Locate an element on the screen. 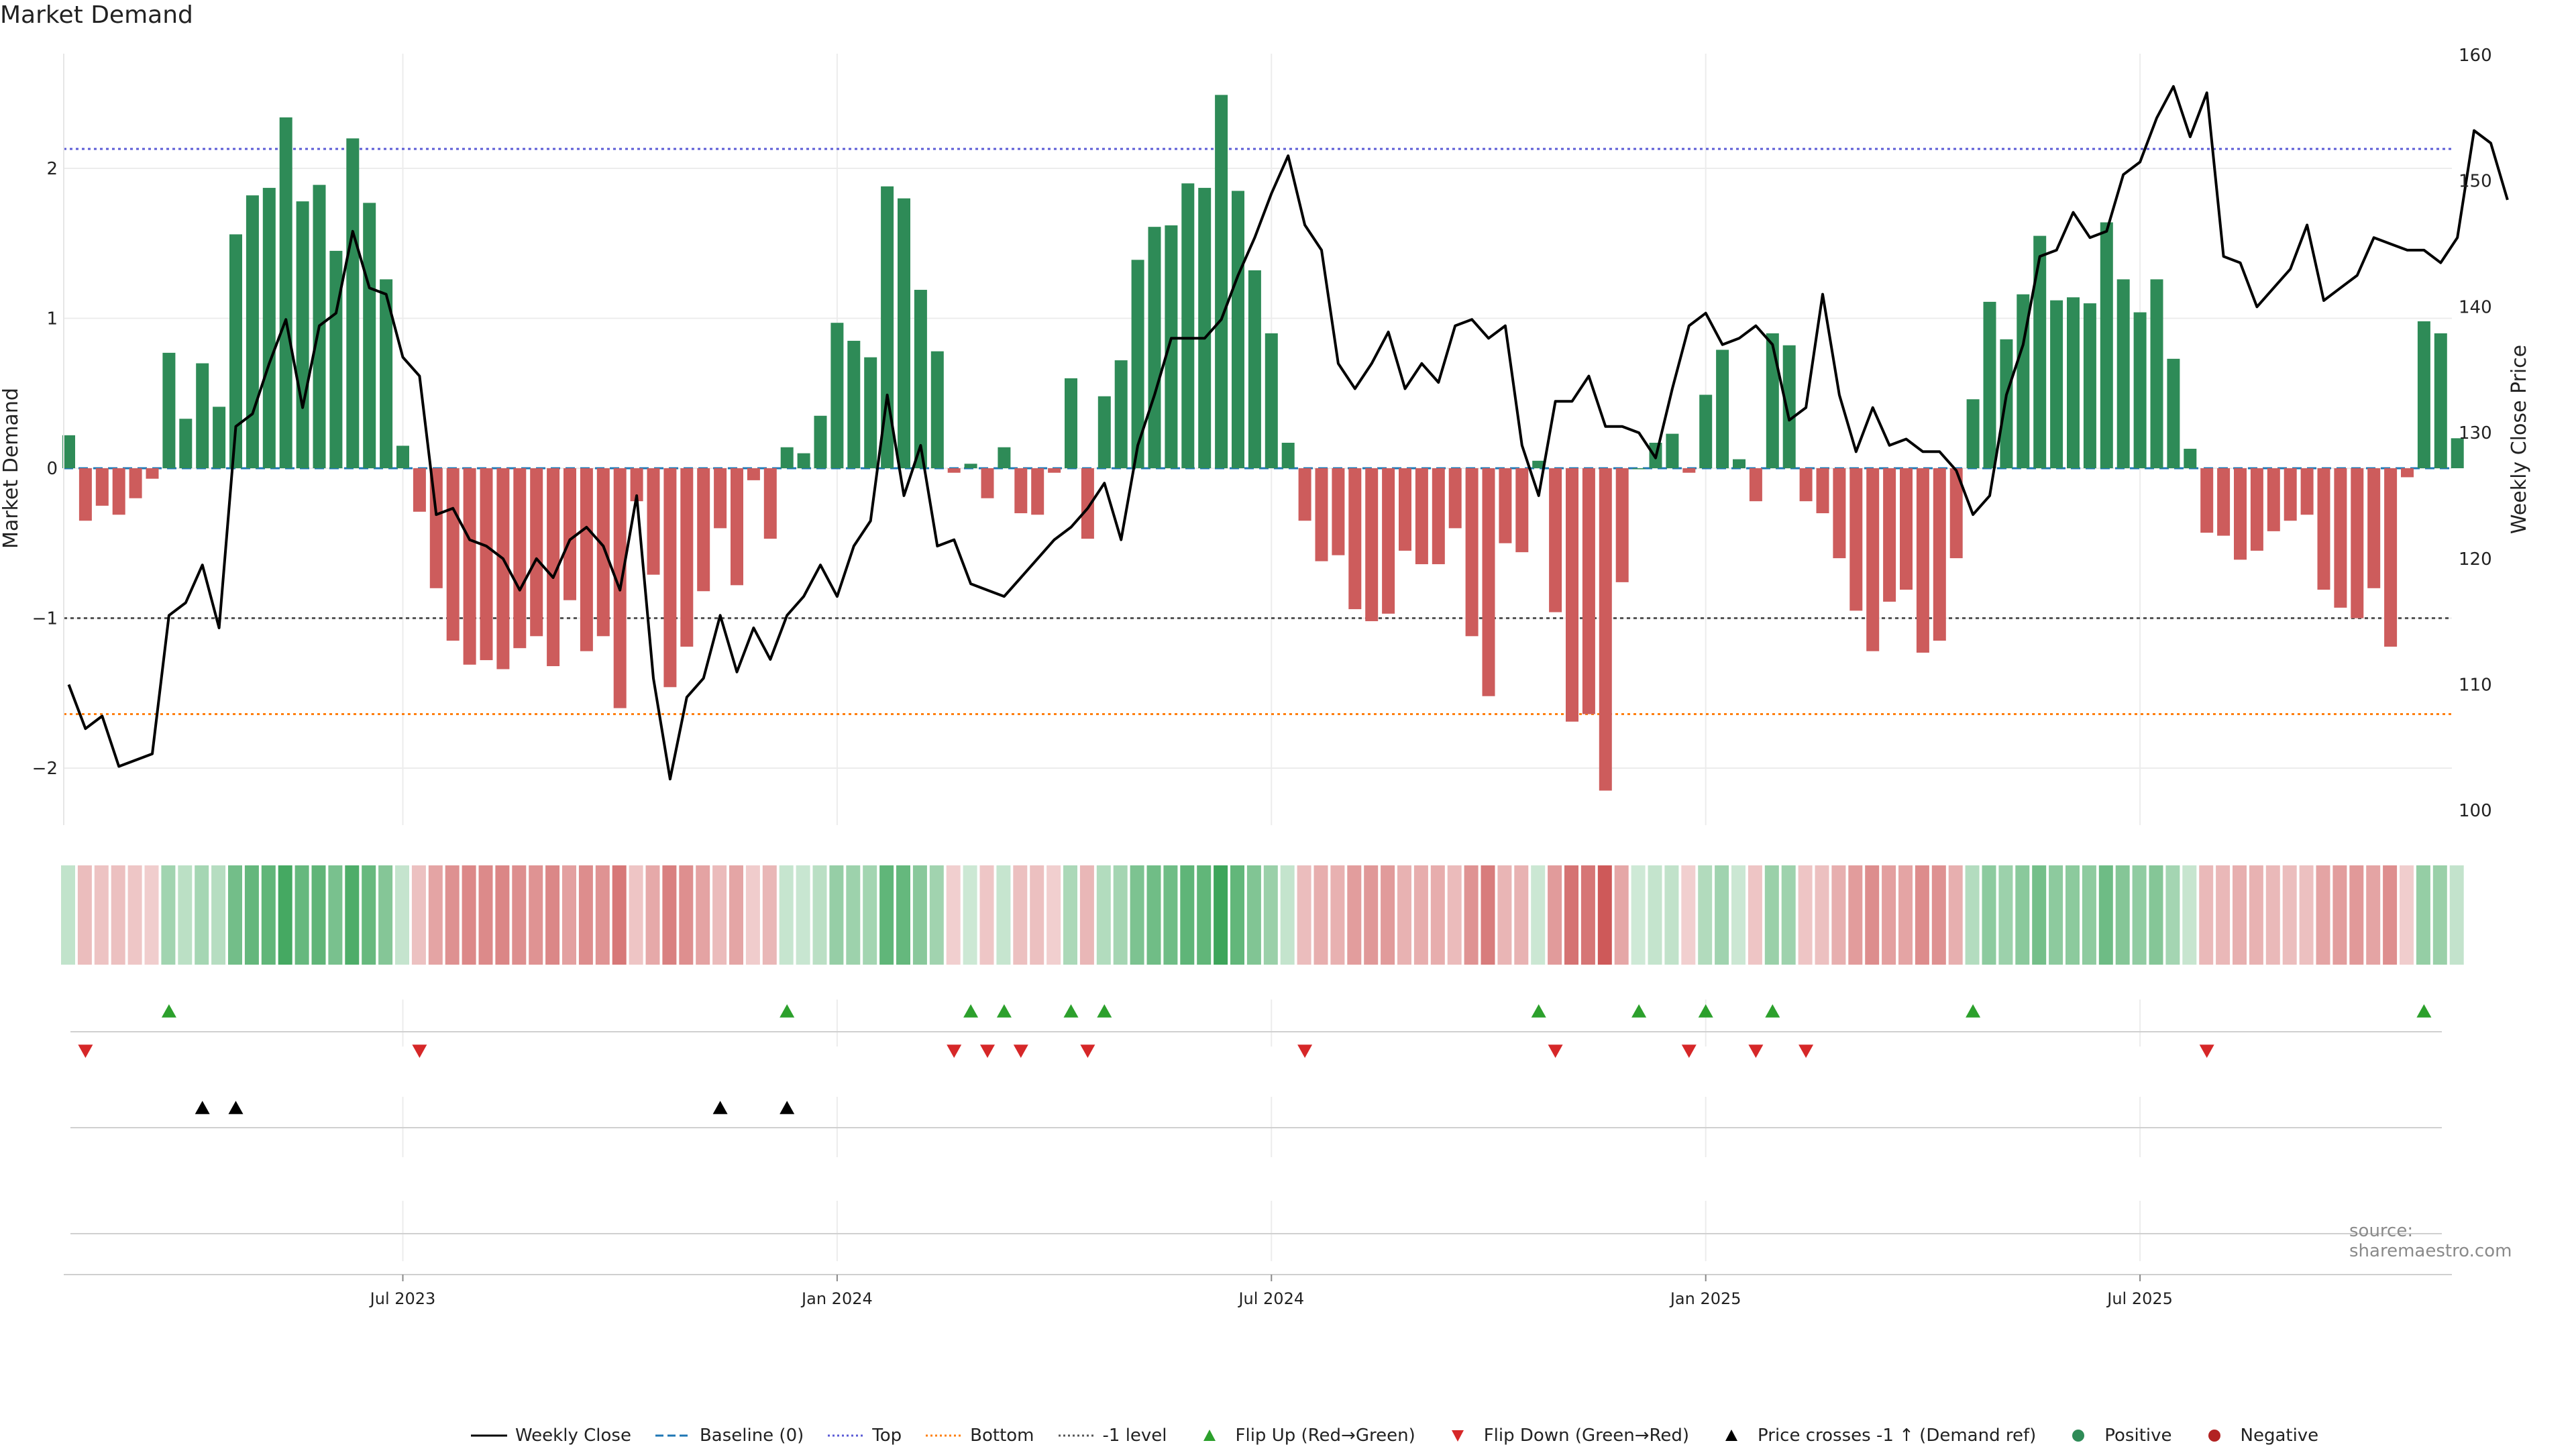 The height and width of the screenshot is (1449, 2576). legend-item-flip-down: Flip Down (Green→Red) is located at coordinates (1563, 1436).